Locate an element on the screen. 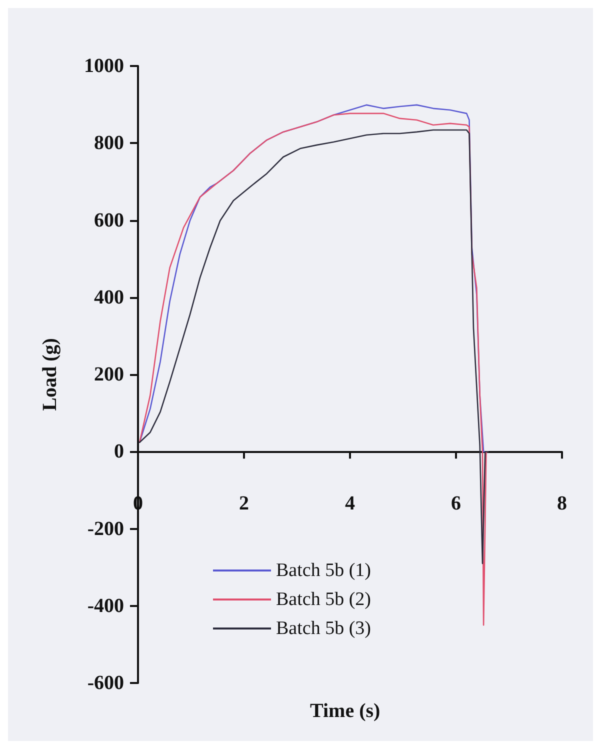 This screenshot has height=749, width=601. y-tick-label: 0 is located at coordinates (119, 451).